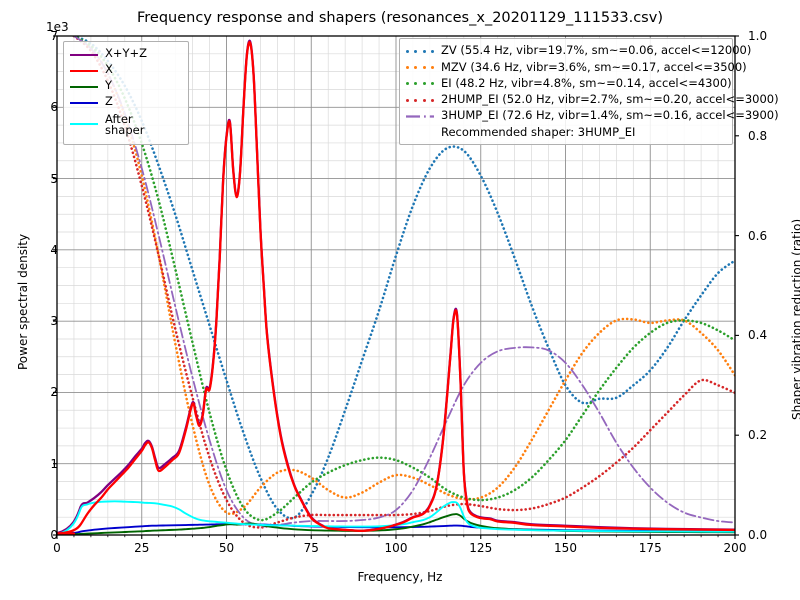 This screenshot has width=800, height=600. Describe the element at coordinates (126, 70) in the screenshot. I see `legend-item-x: X` at that location.